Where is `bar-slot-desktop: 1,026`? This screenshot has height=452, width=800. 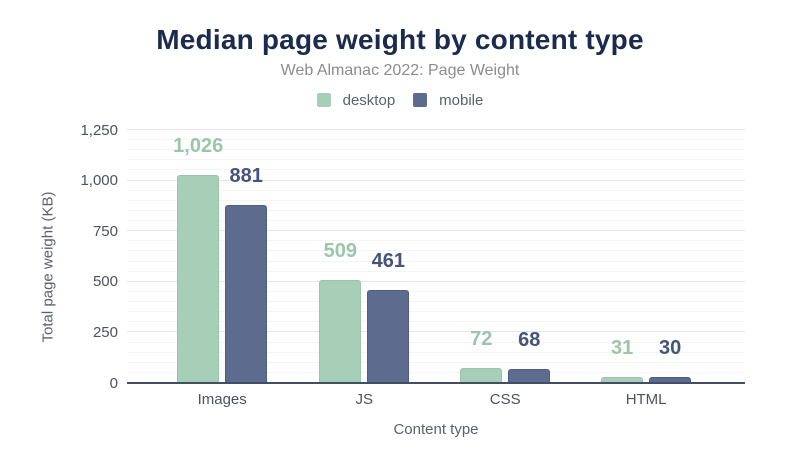 bar-slot-desktop: 1,026 is located at coordinates (198, 256).